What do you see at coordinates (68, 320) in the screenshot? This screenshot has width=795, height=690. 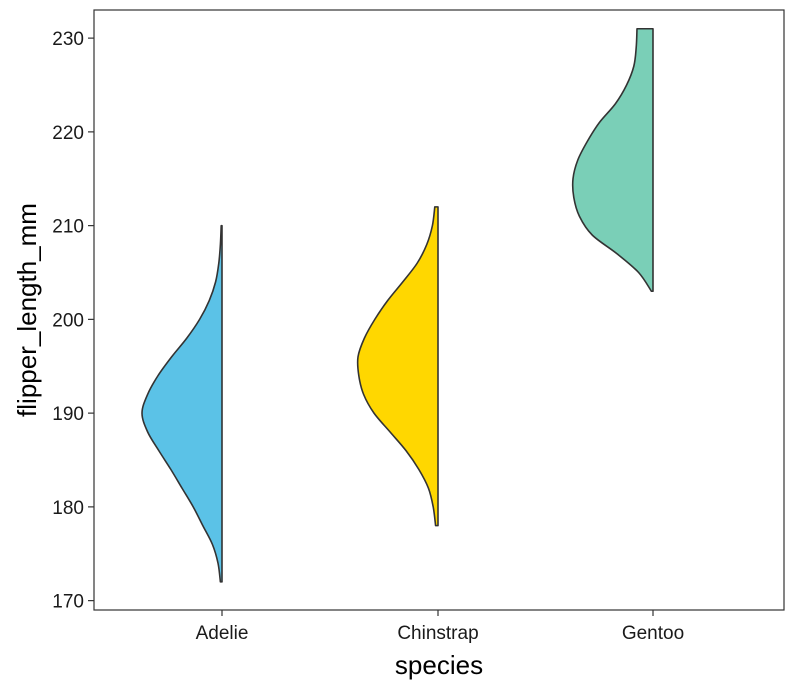 I see `y-tick-label: 200` at bounding box center [68, 320].